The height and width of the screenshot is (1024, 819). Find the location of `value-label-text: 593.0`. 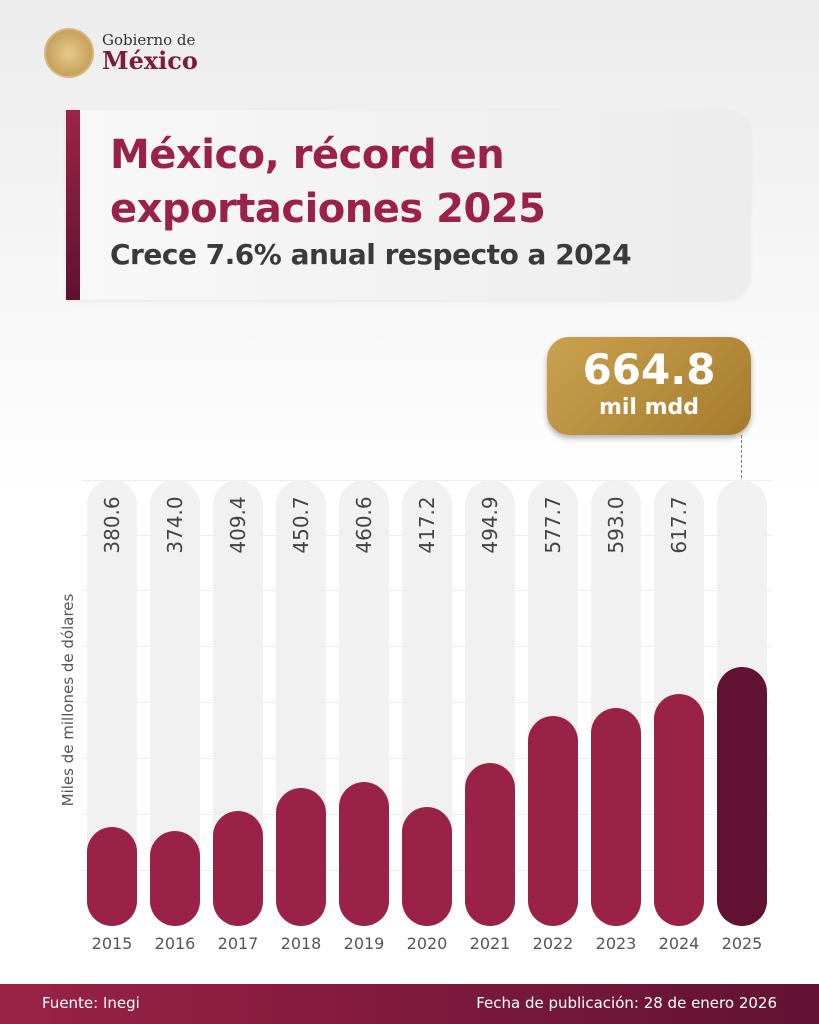

value-label-text: 593.0 is located at coordinates (616, 525).